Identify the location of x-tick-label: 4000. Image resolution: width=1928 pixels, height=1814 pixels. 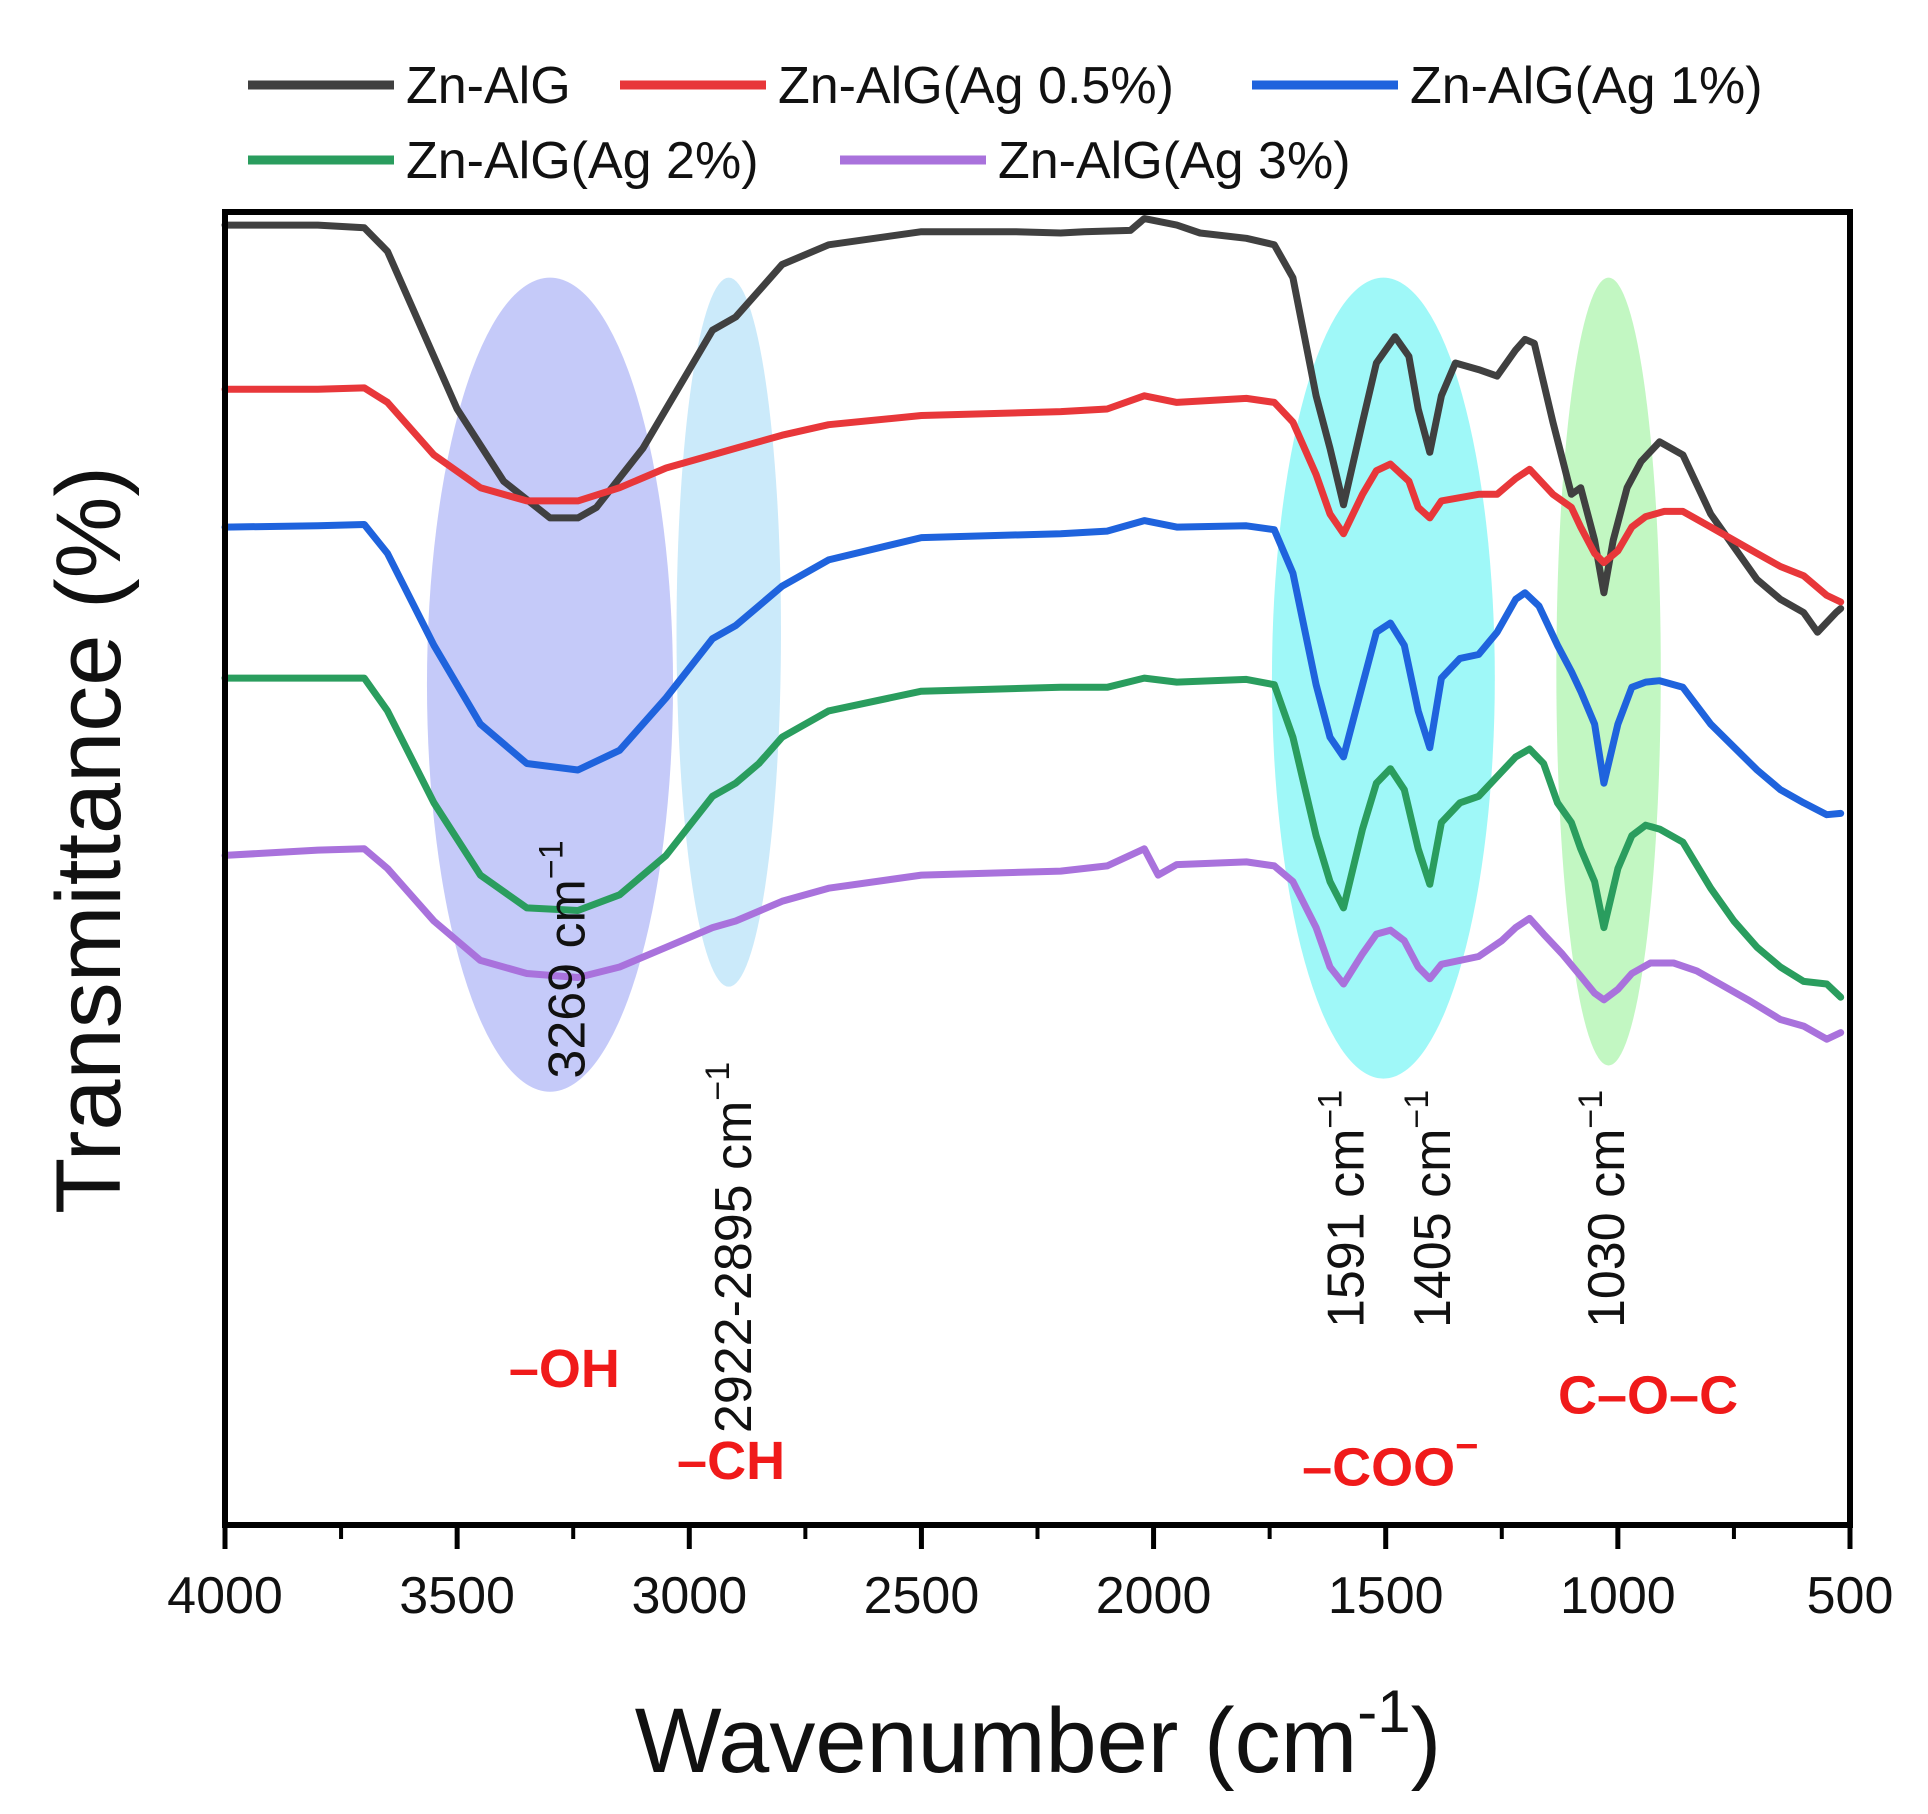
(225, 1596).